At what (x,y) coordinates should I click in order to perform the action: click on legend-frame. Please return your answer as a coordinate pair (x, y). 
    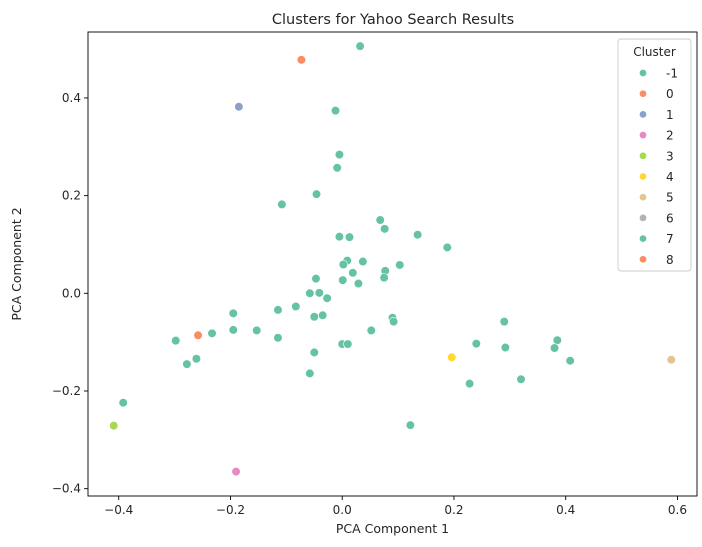
    Looking at the image, I should click on (654, 155).